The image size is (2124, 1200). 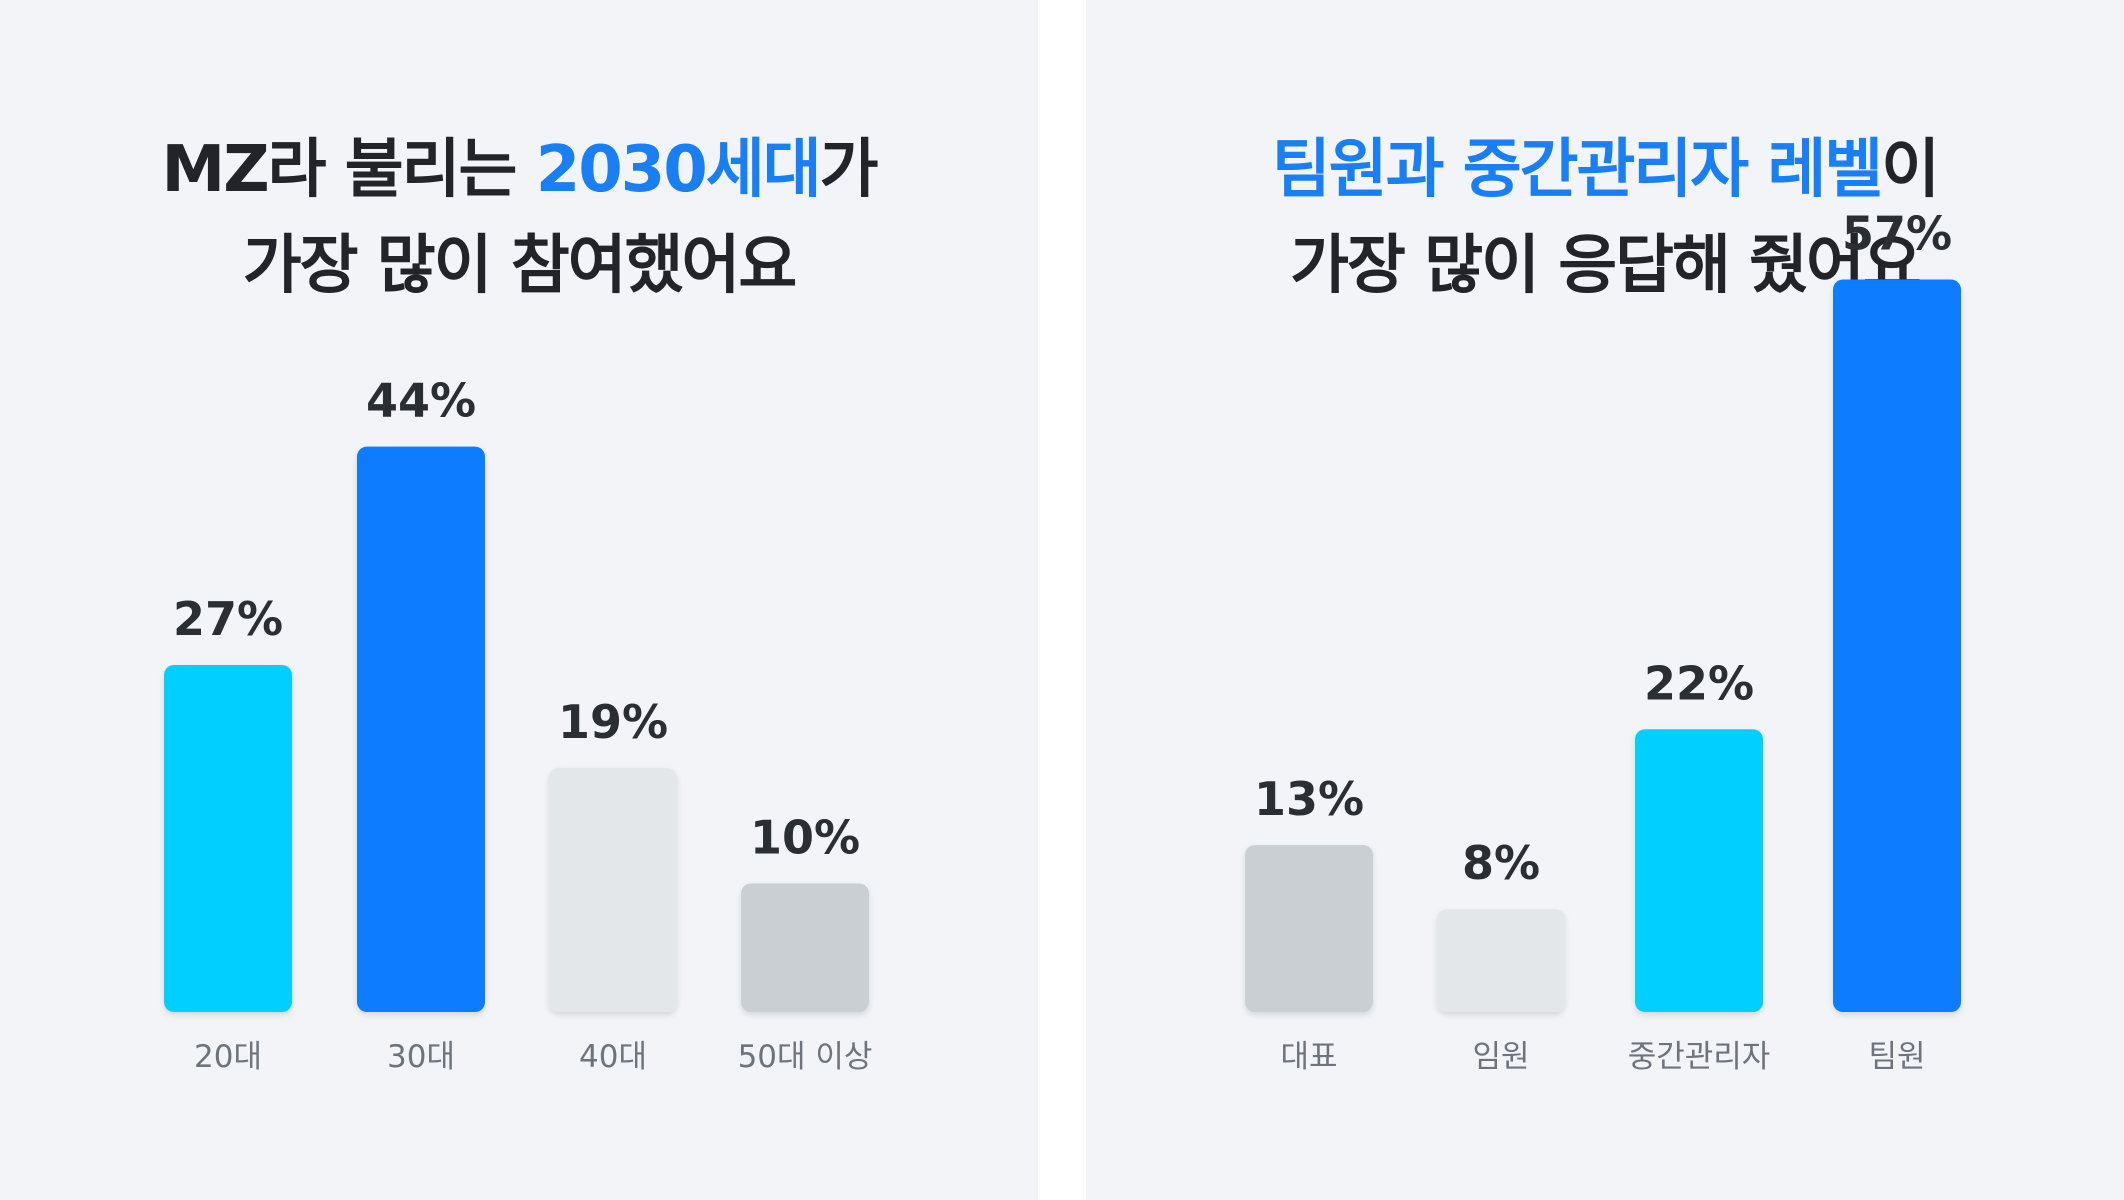 I want to click on right-title-line2: 가장 많이 응답해 줬어요, so click(x=1606, y=266).